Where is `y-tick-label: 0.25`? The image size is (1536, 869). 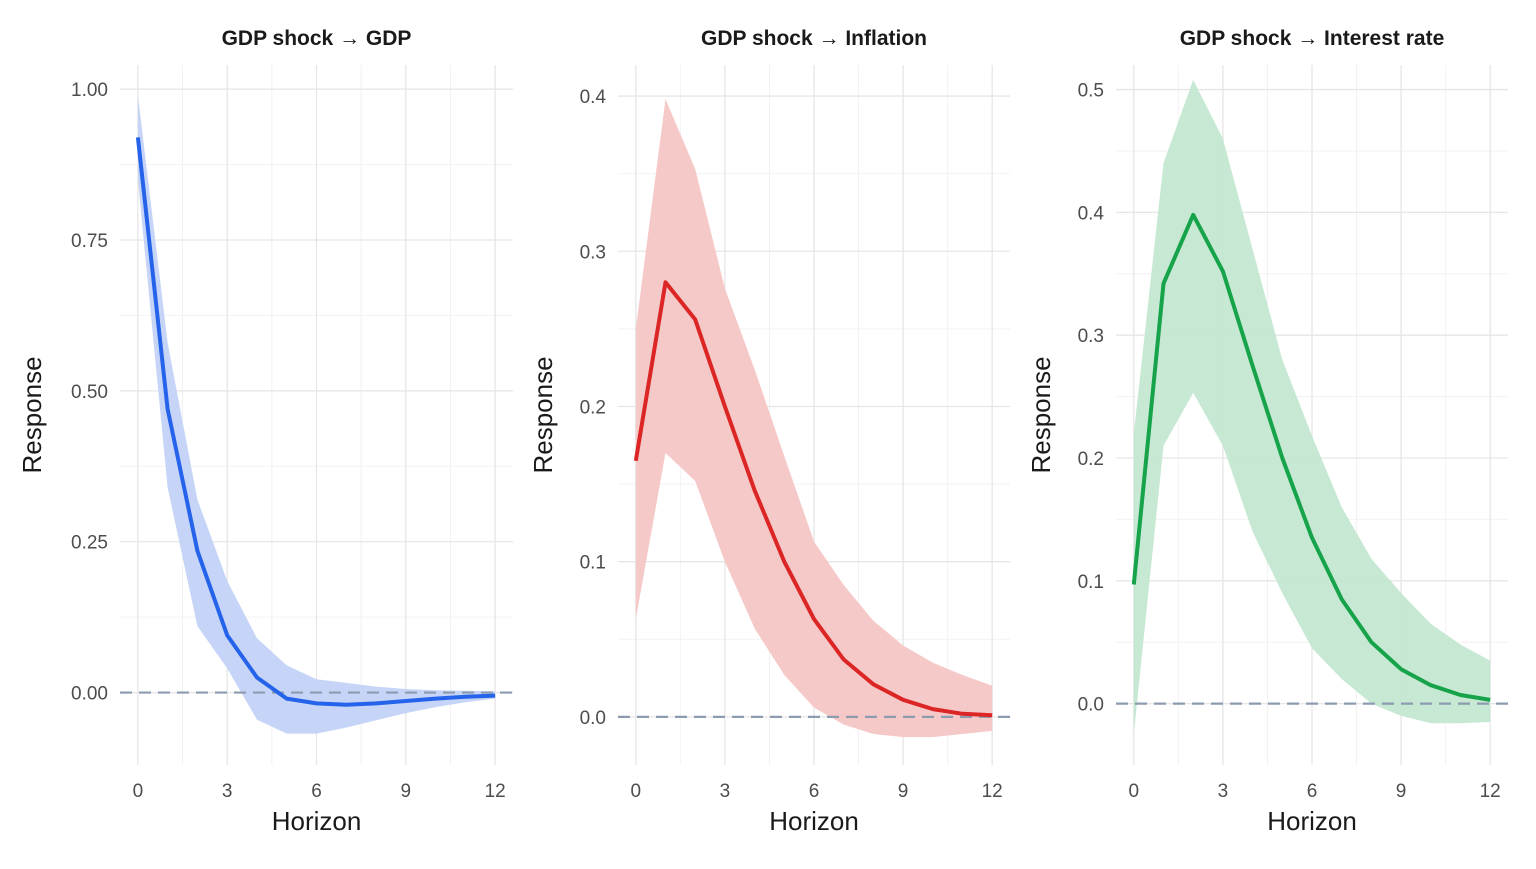 y-tick-label: 0.25 is located at coordinates (89, 543).